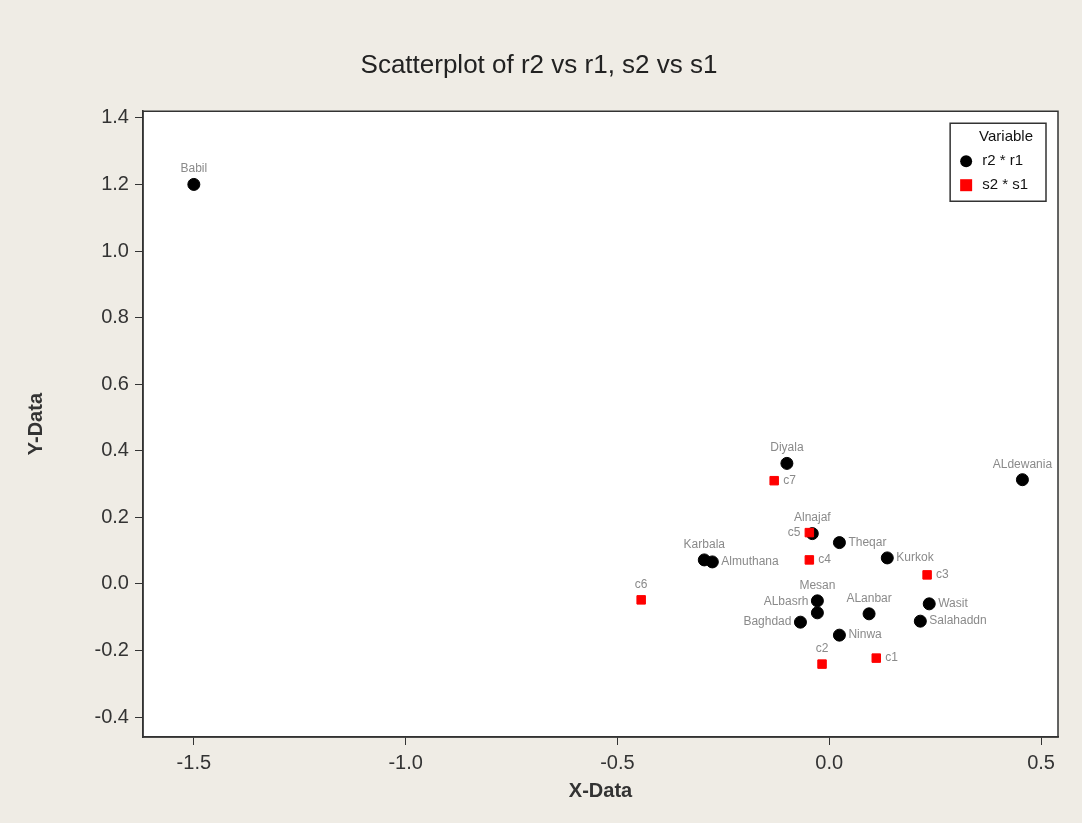 This screenshot has height=823, width=1082. I want to click on x-tick-label: 0.0, so click(829, 761).